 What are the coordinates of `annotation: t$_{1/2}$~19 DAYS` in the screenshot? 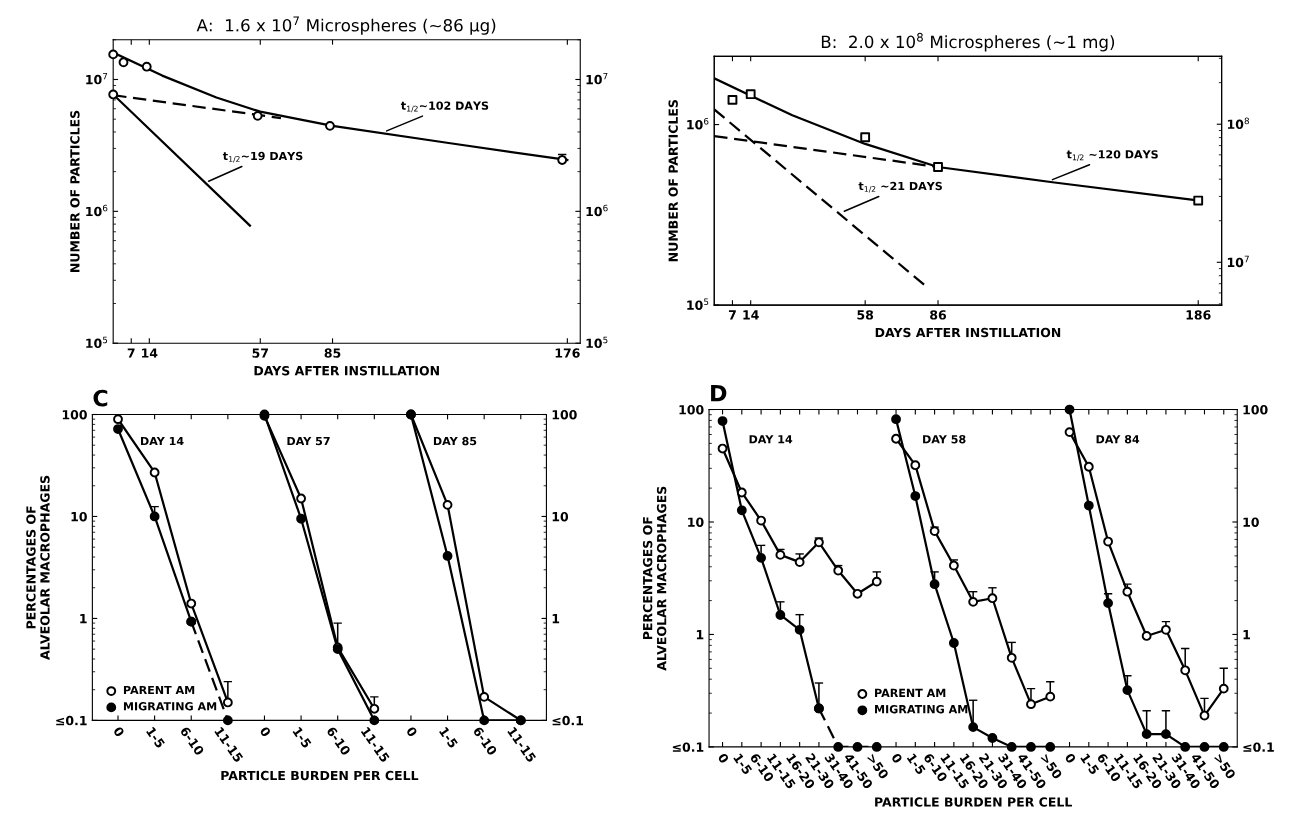 It's located at (262, 157).